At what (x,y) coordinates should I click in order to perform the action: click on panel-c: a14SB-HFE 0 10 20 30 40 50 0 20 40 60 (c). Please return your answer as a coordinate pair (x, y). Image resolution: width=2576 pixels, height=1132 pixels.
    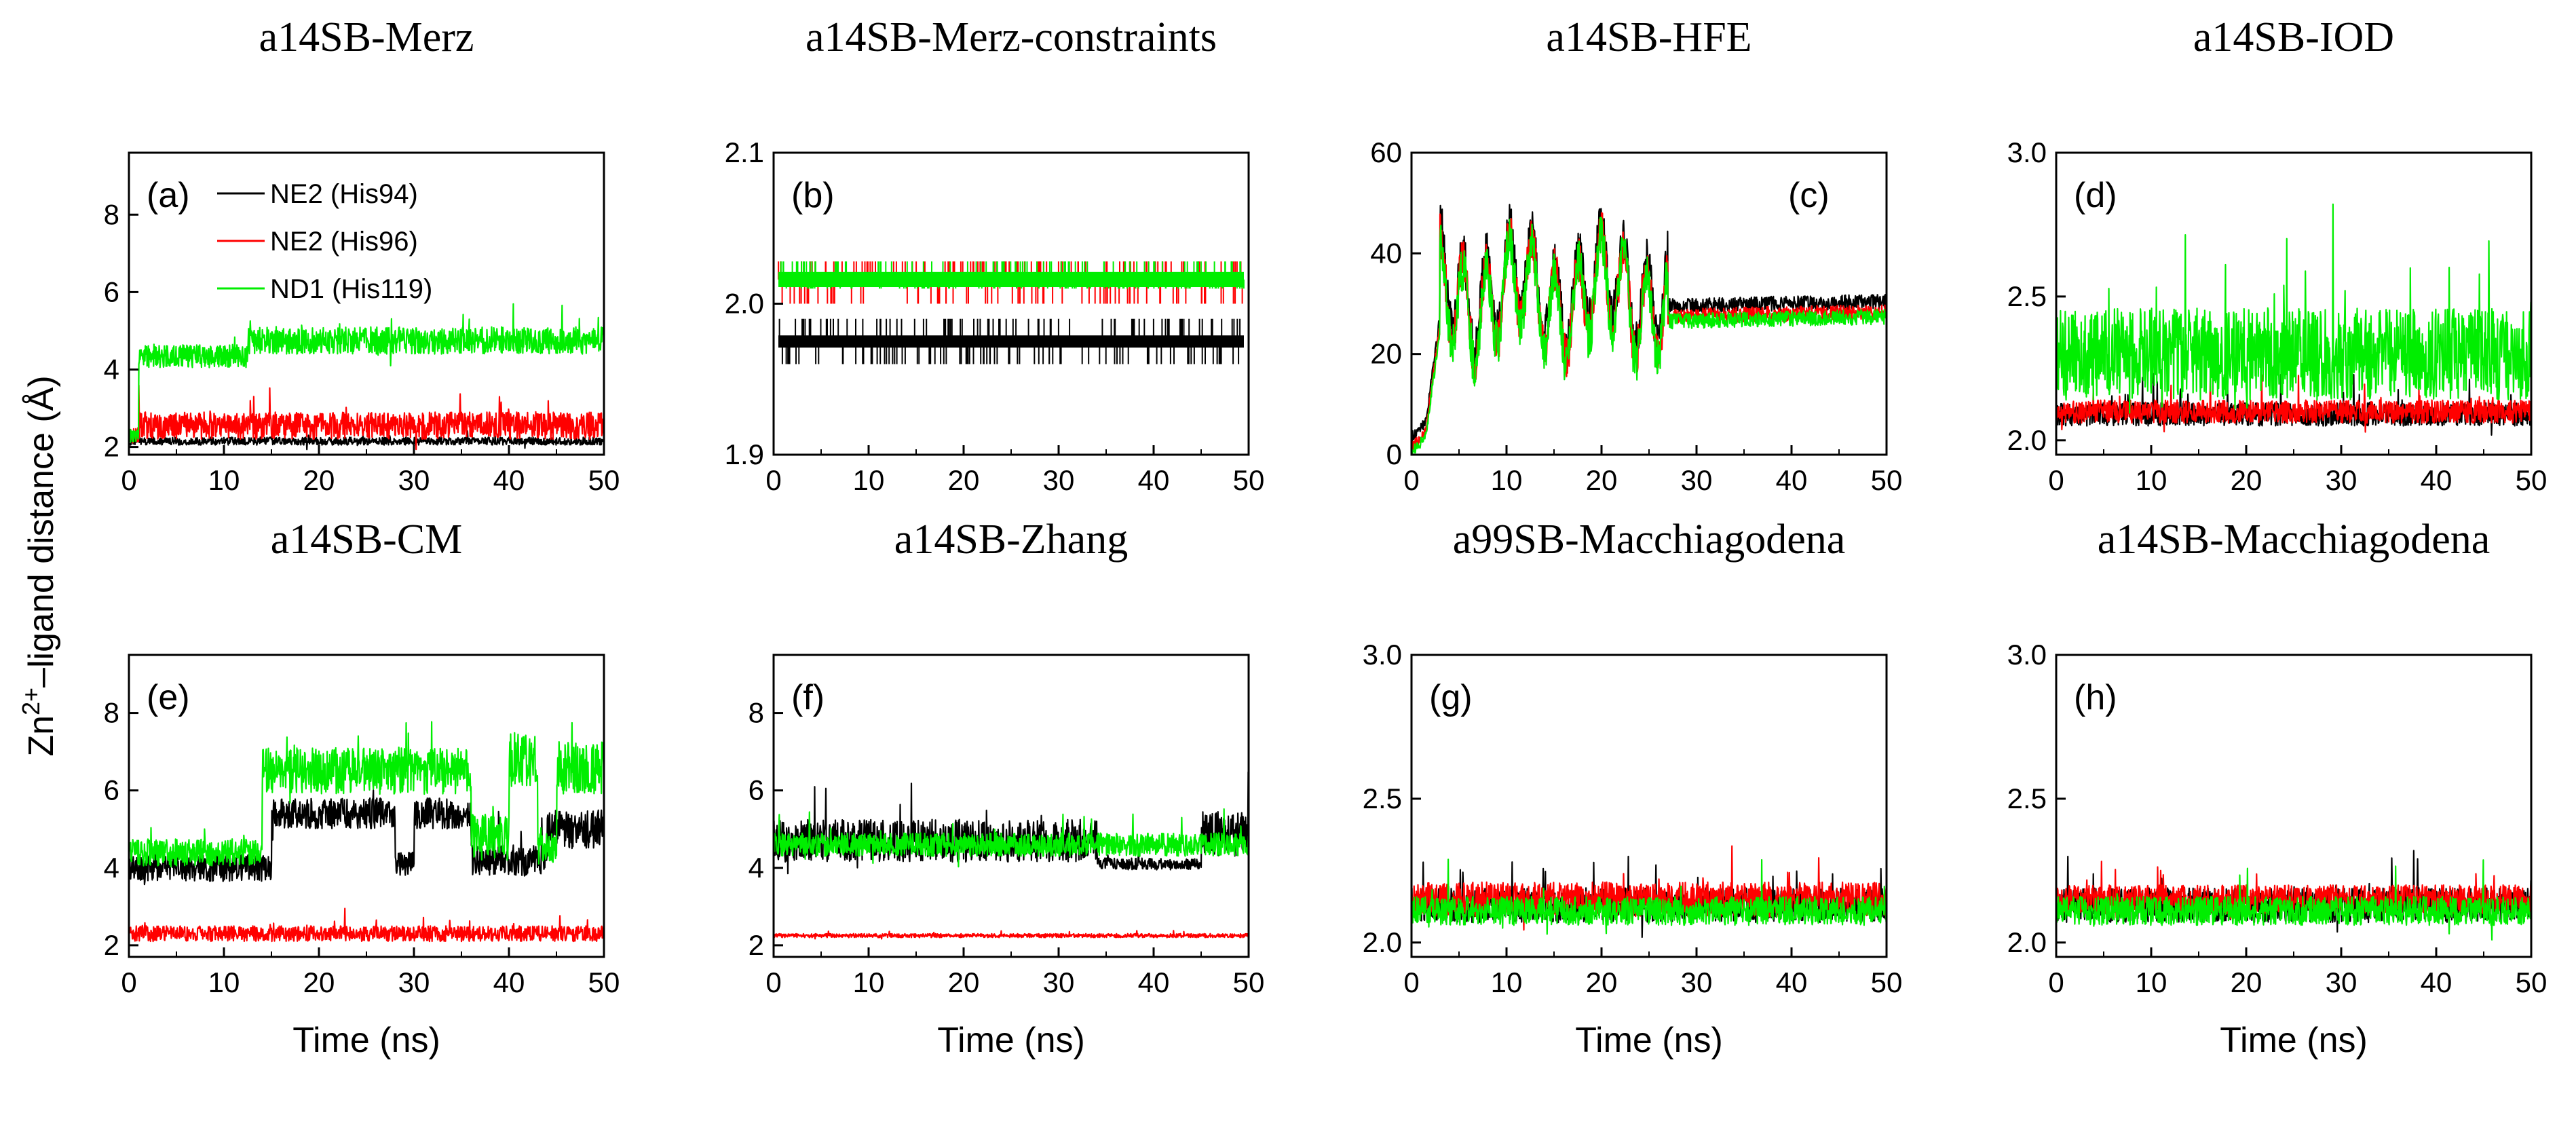
    Looking at the image, I should click on (1636, 255).